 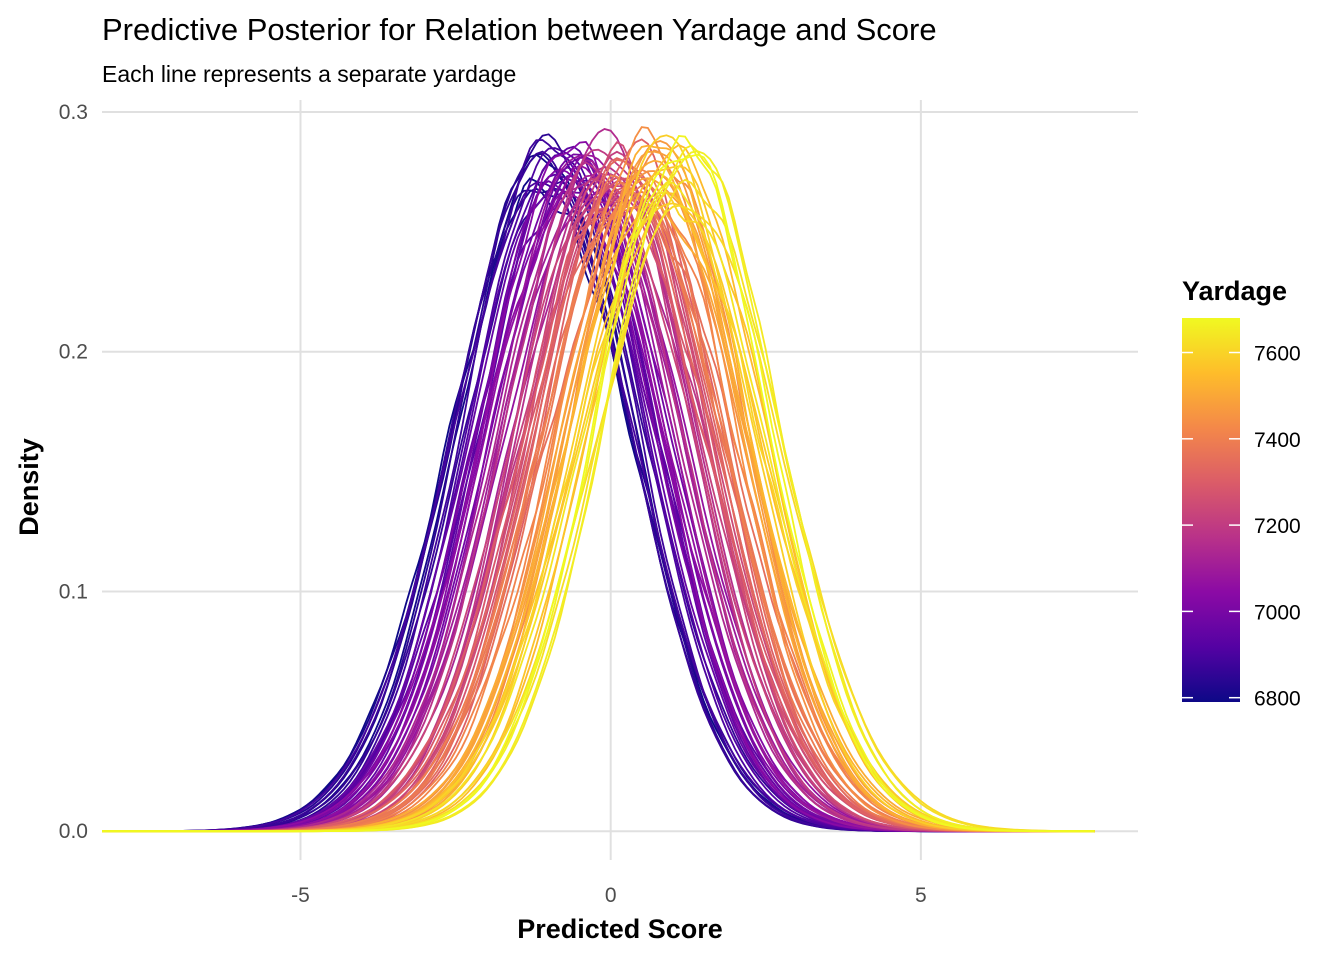 What do you see at coordinates (620, 929) in the screenshot?
I see `x-axis-title: Predicted Score` at bounding box center [620, 929].